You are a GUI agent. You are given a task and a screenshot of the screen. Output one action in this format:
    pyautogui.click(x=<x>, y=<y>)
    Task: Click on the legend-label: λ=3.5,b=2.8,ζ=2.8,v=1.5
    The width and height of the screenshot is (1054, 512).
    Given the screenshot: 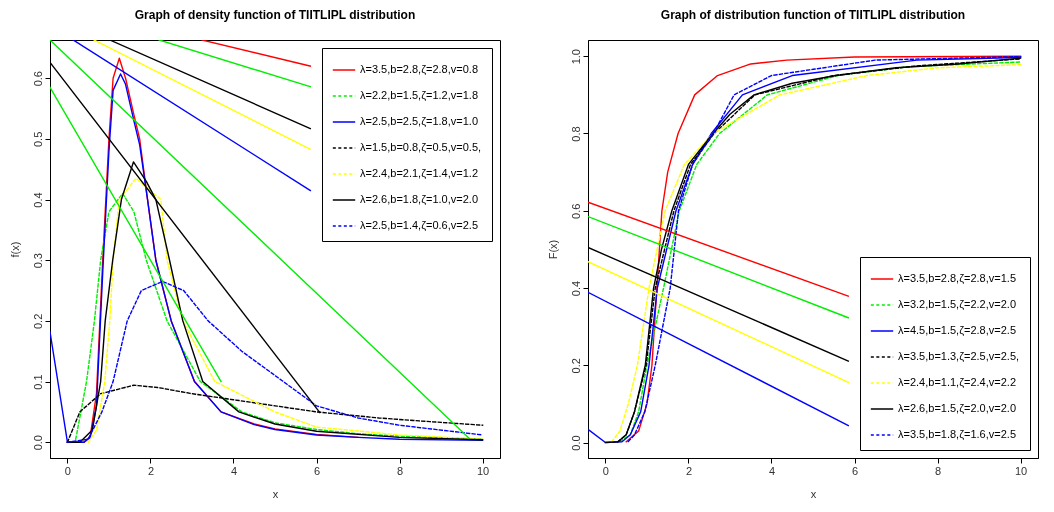 What is the action you would take?
    pyautogui.click(x=957, y=278)
    